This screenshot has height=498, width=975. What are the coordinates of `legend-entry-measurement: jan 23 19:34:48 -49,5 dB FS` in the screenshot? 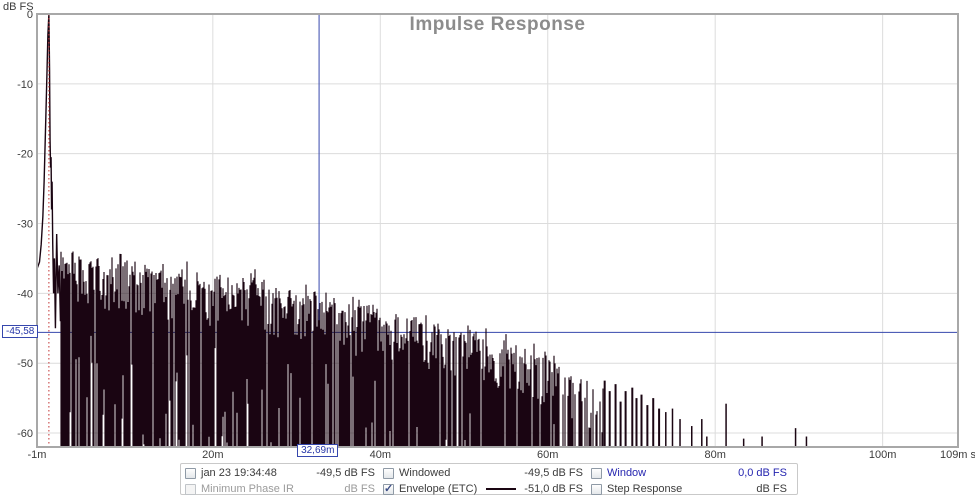 It's located at (280, 473).